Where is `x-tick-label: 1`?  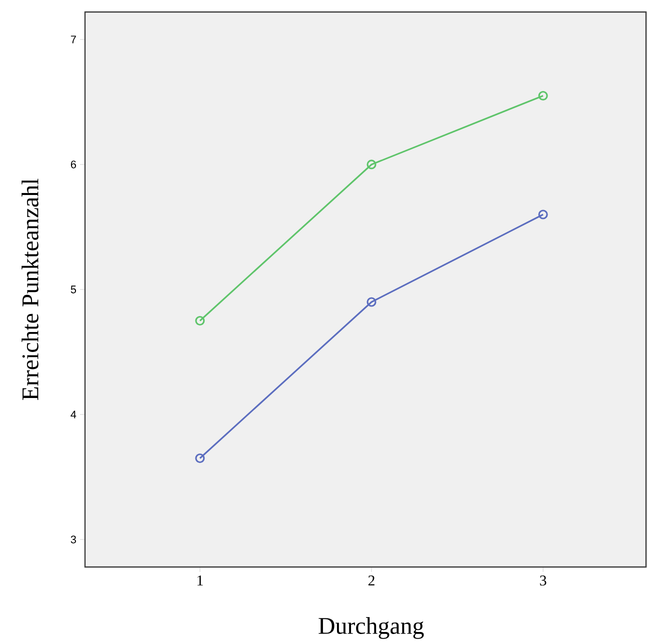
x-tick-label: 1 is located at coordinates (200, 580).